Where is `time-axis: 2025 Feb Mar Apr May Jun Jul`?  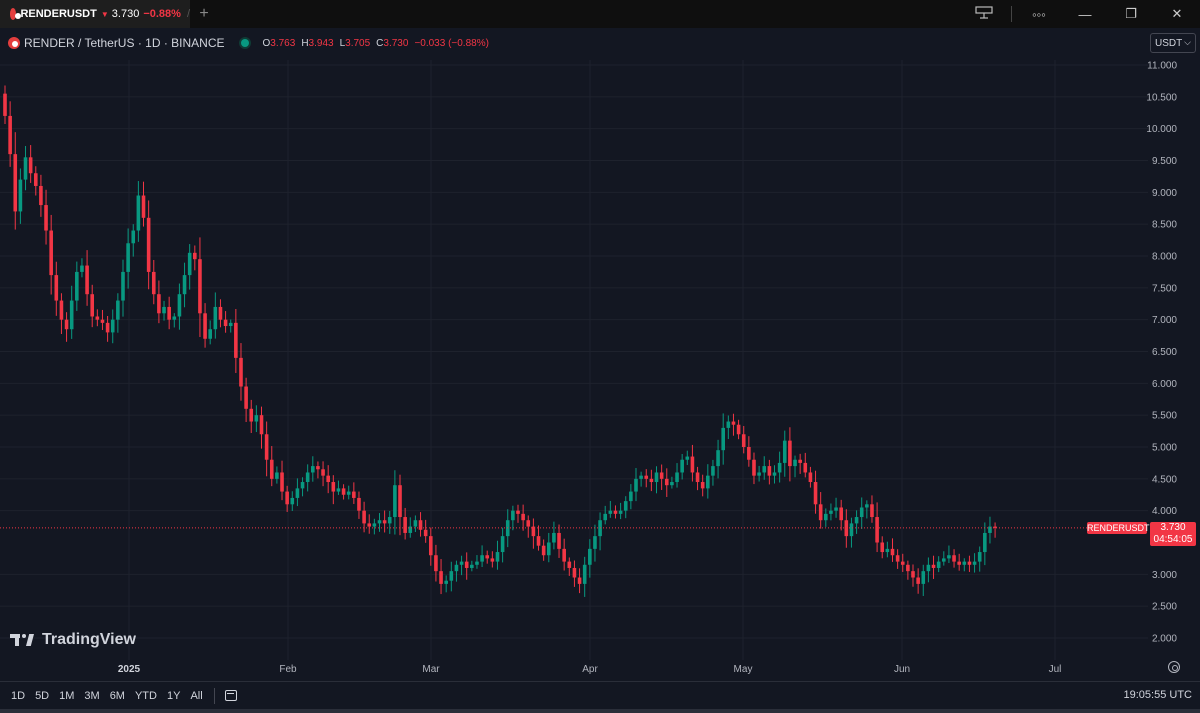
time-axis: 2025 Feb Mar Apr May Jun Jul is located at coordinates (590, 669).